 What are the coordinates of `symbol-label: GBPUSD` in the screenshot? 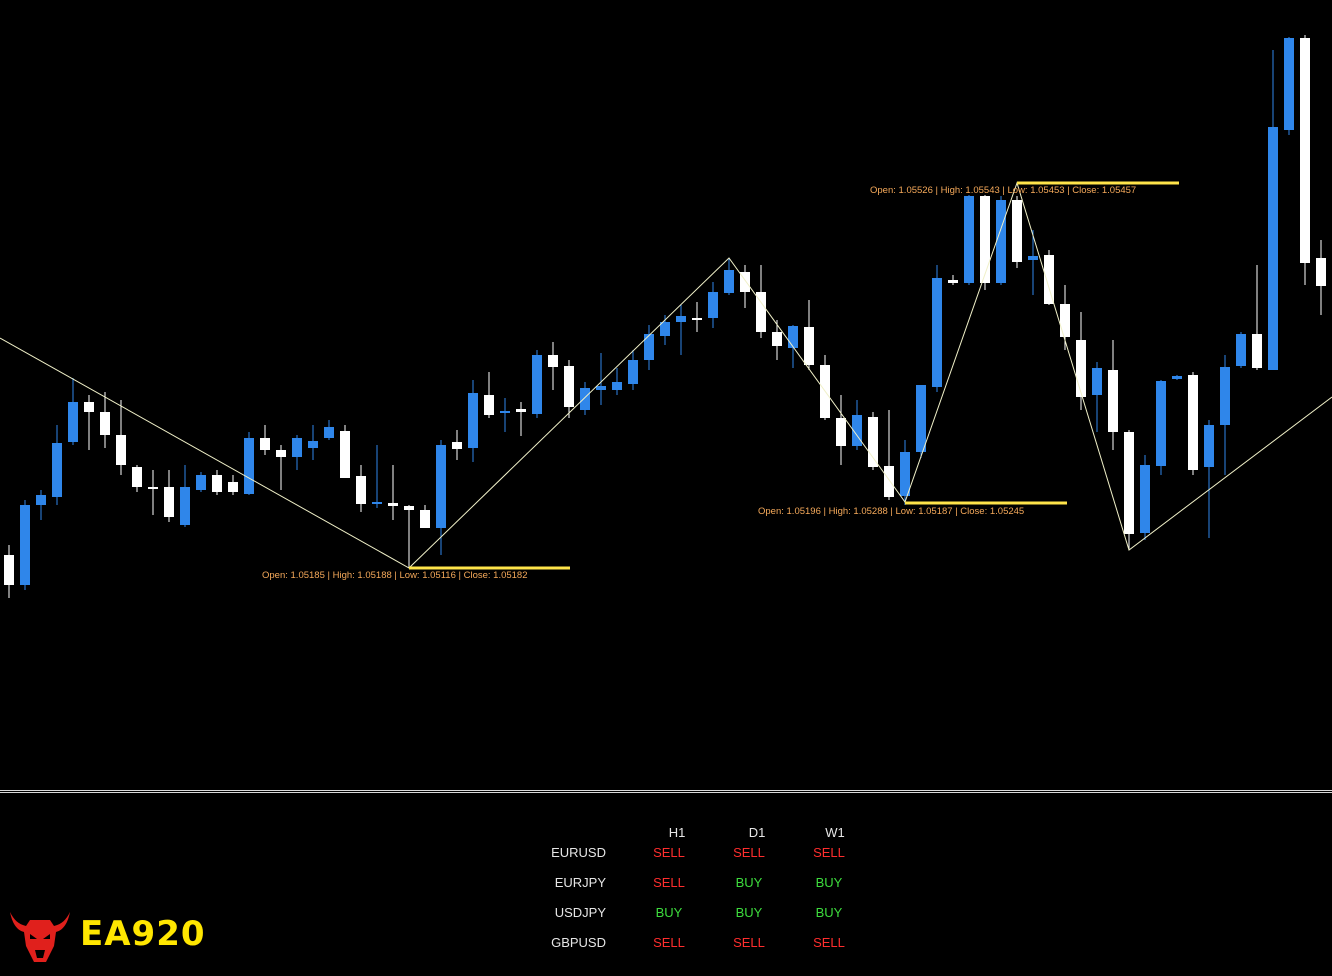 It's located at (578, 942).